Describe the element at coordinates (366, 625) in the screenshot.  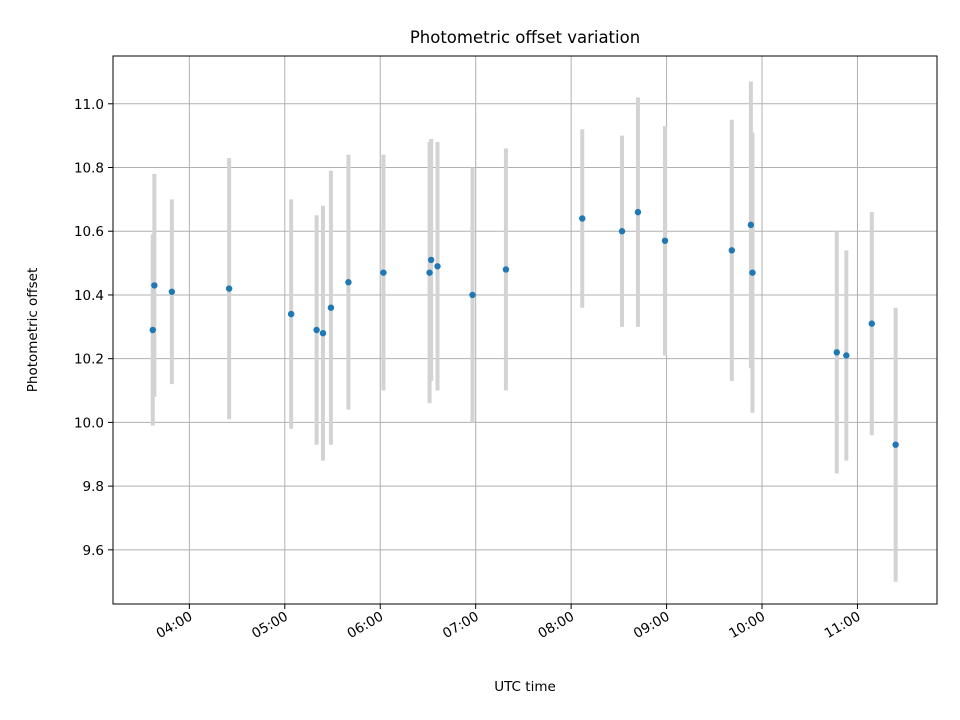
I see `x-tick-label: 06:00` at that location.